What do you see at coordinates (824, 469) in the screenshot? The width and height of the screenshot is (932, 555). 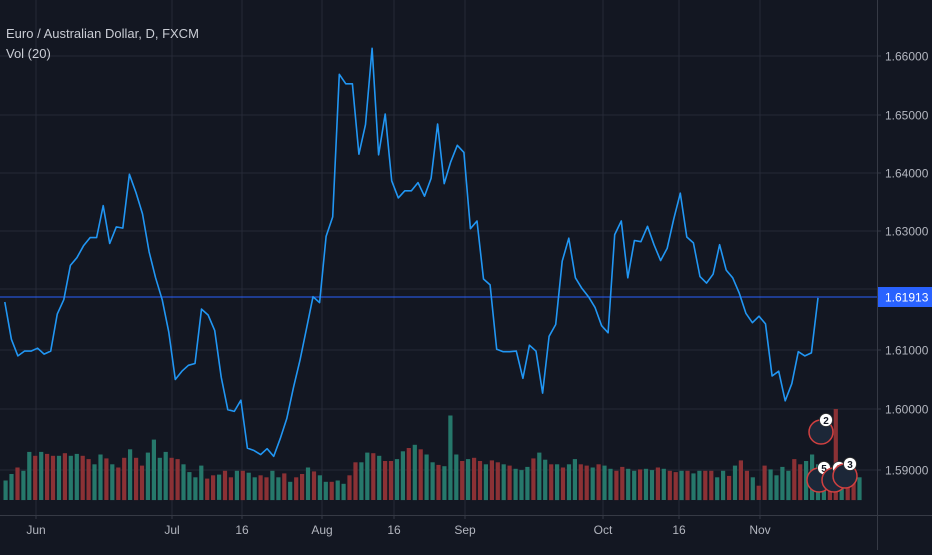 I see `event-badge-count: 5` at bounding box center [824, 469].